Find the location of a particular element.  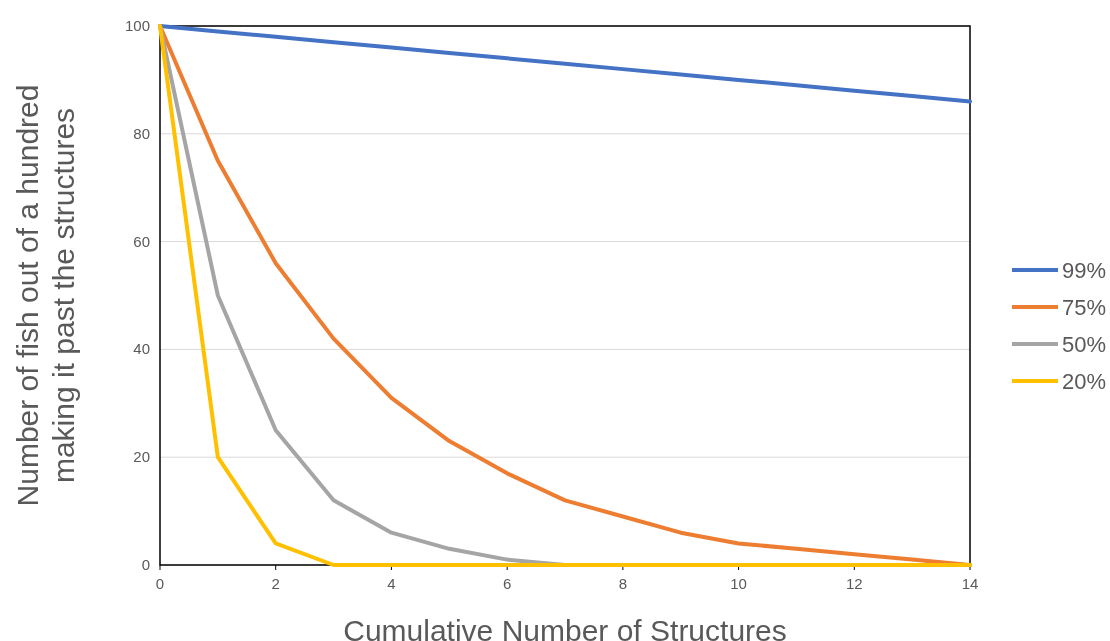

x-tick-label: 8 is located at coordinates (623, 583).